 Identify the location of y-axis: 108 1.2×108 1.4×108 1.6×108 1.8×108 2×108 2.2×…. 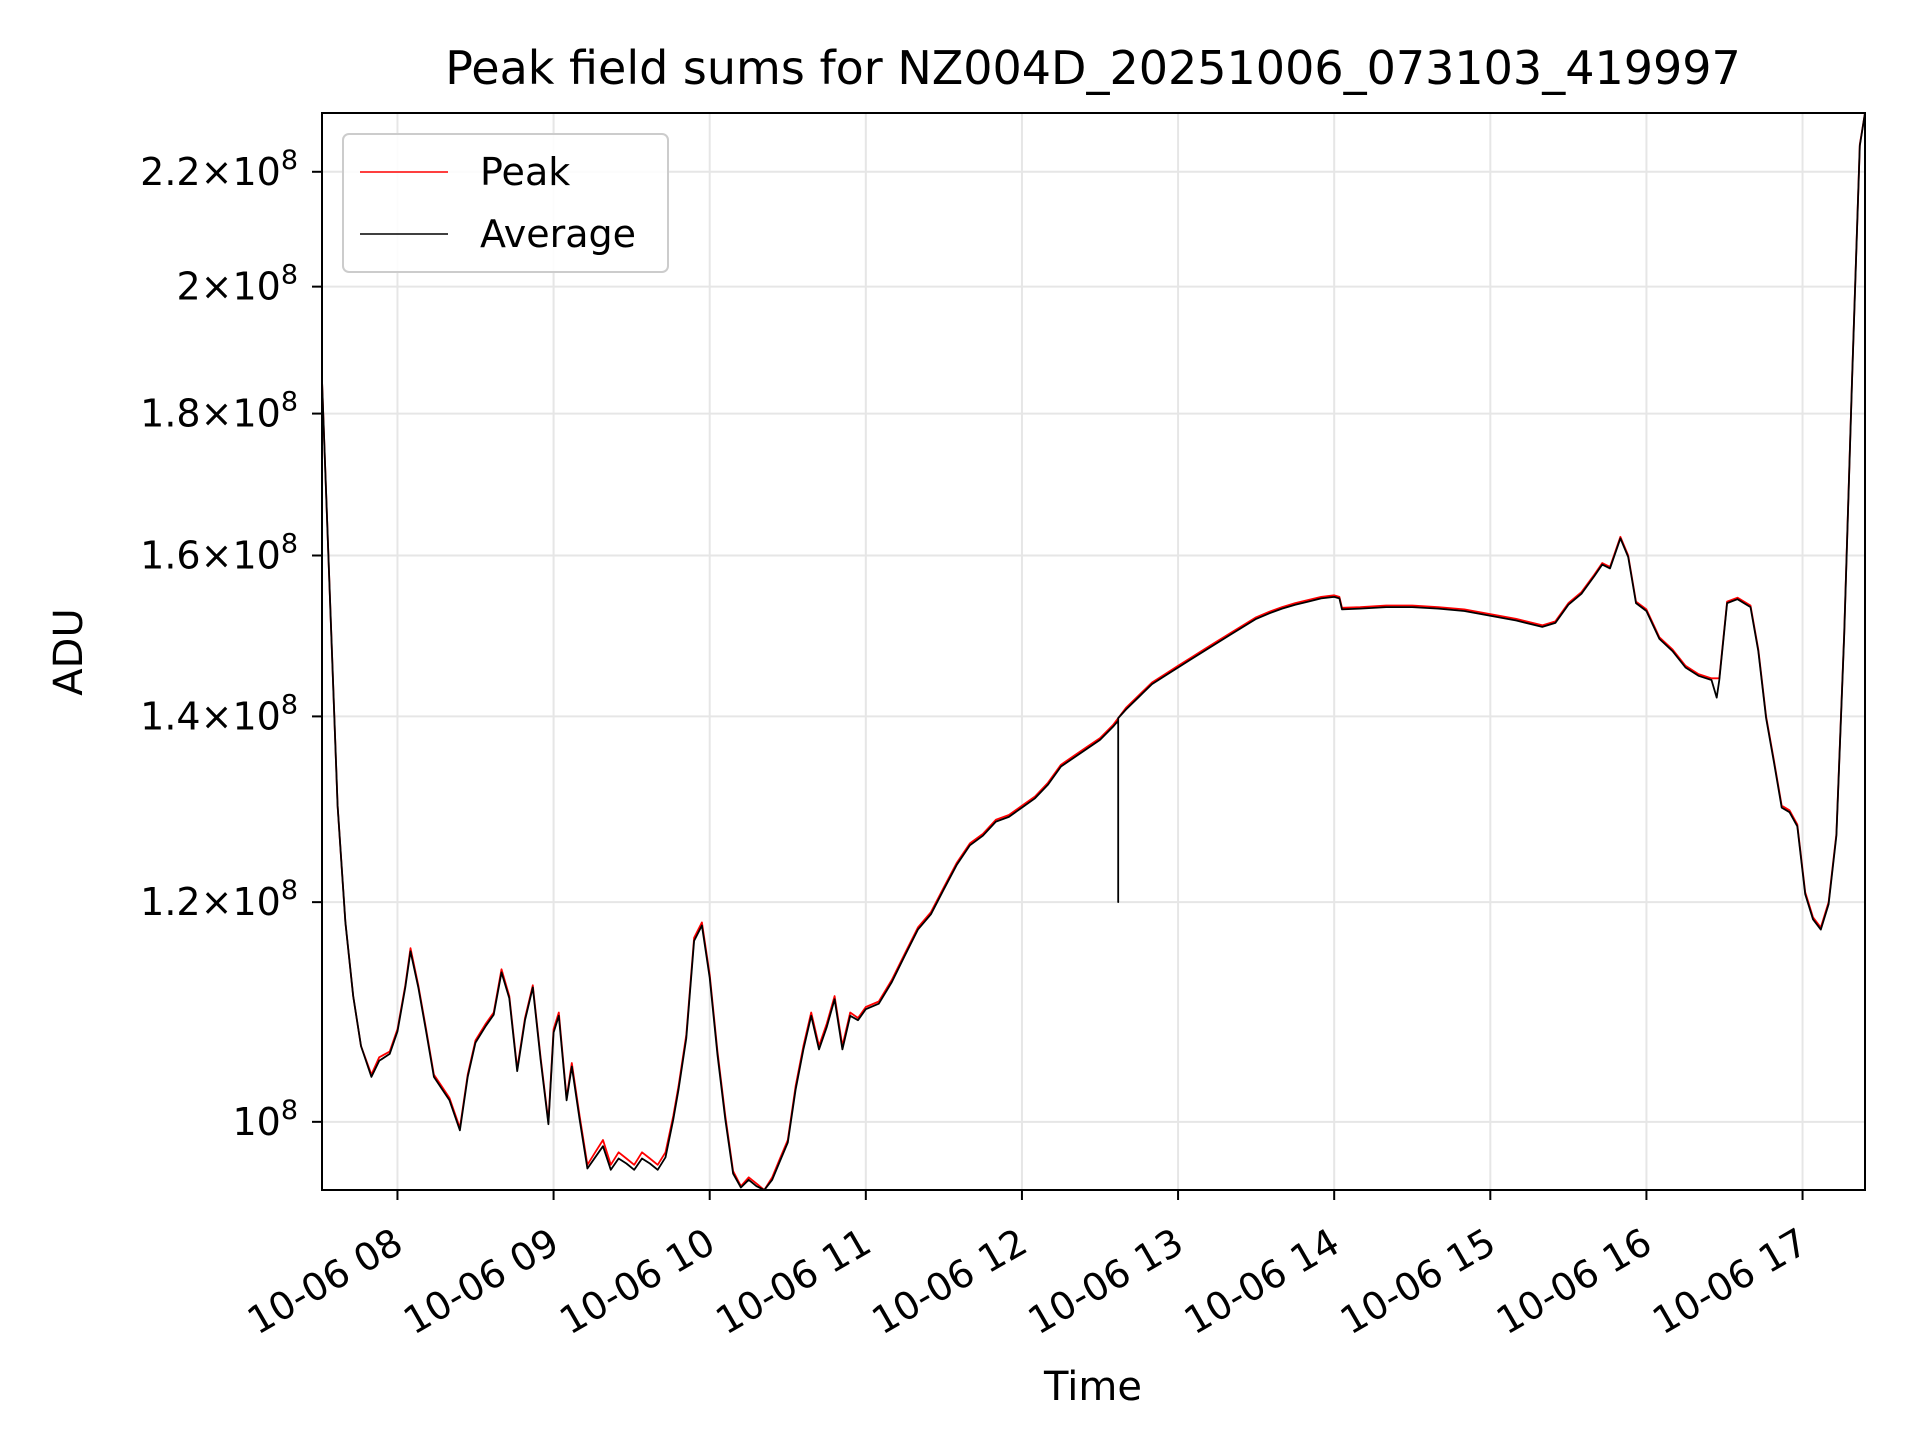
(231, 644).